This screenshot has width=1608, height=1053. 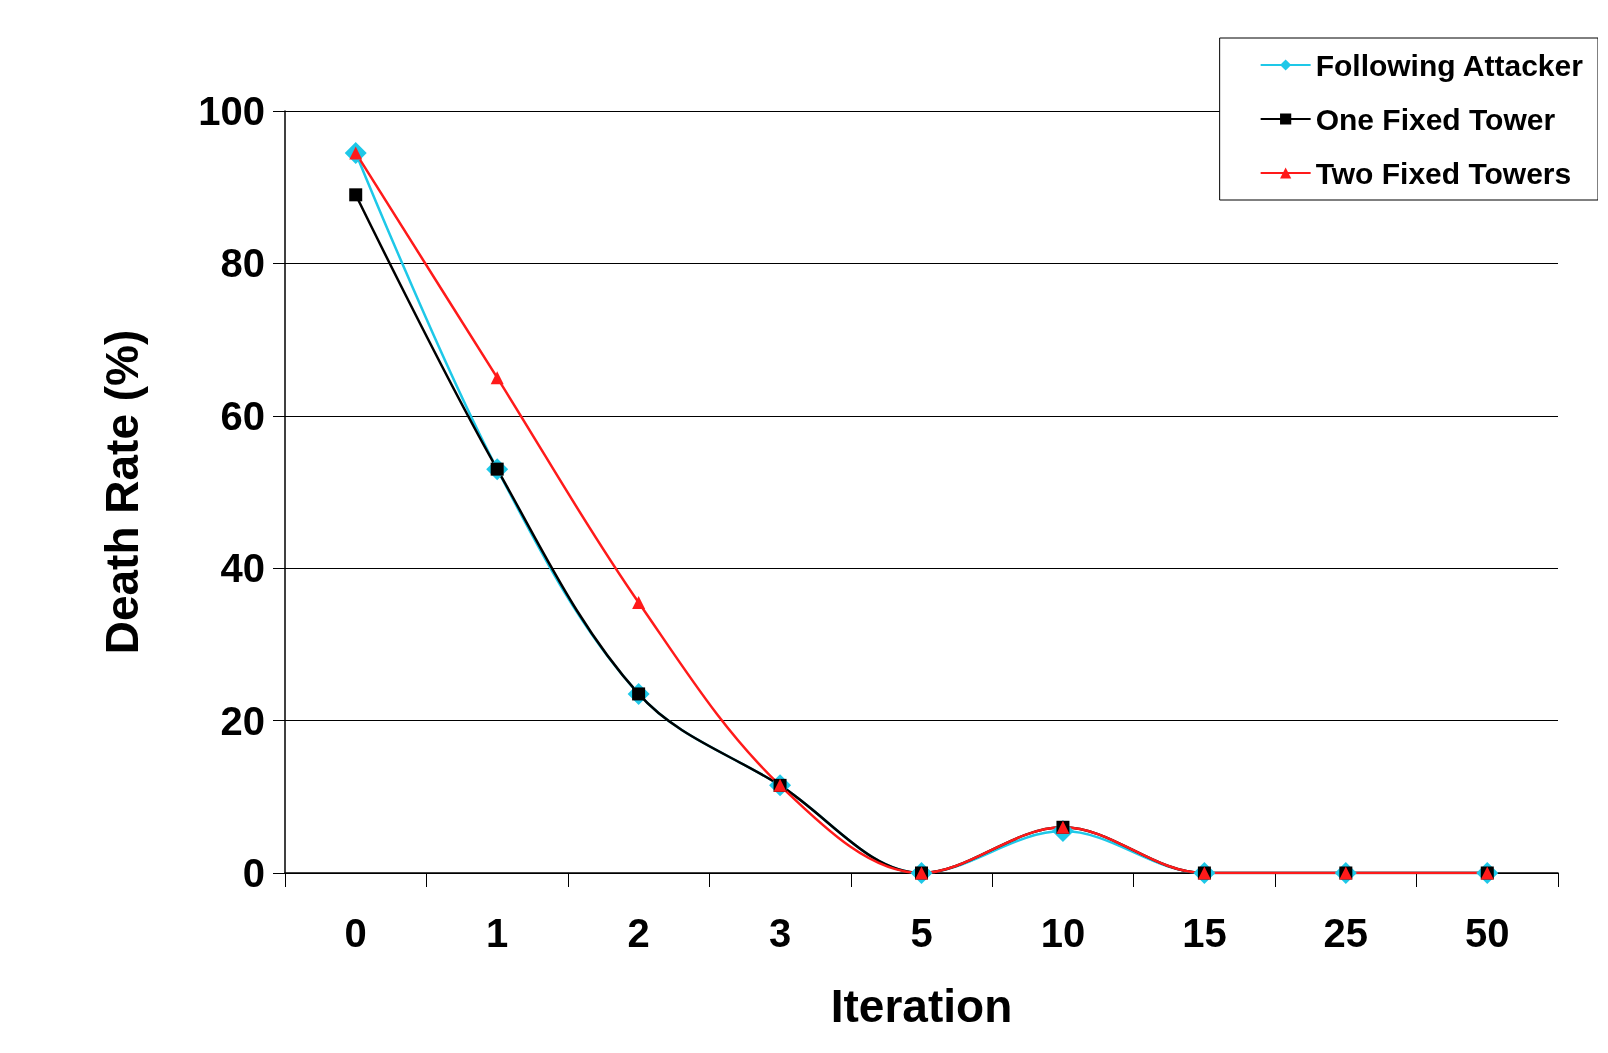 I want to click on x-tick-label: 0, so click(x=355, y=933).